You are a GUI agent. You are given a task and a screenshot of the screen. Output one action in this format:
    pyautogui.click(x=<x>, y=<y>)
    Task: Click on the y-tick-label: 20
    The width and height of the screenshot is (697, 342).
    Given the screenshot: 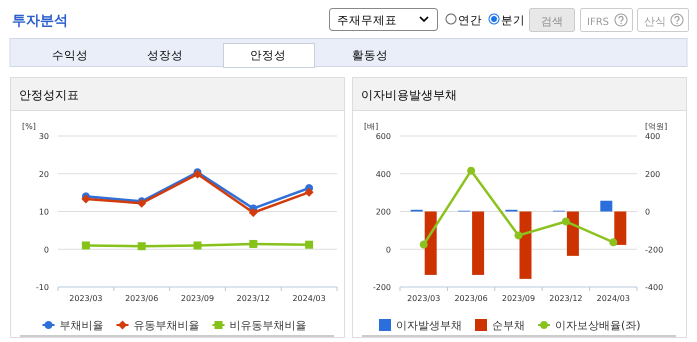 What is the action you would take?
    pyautogui.click(x=43, y=174)
    